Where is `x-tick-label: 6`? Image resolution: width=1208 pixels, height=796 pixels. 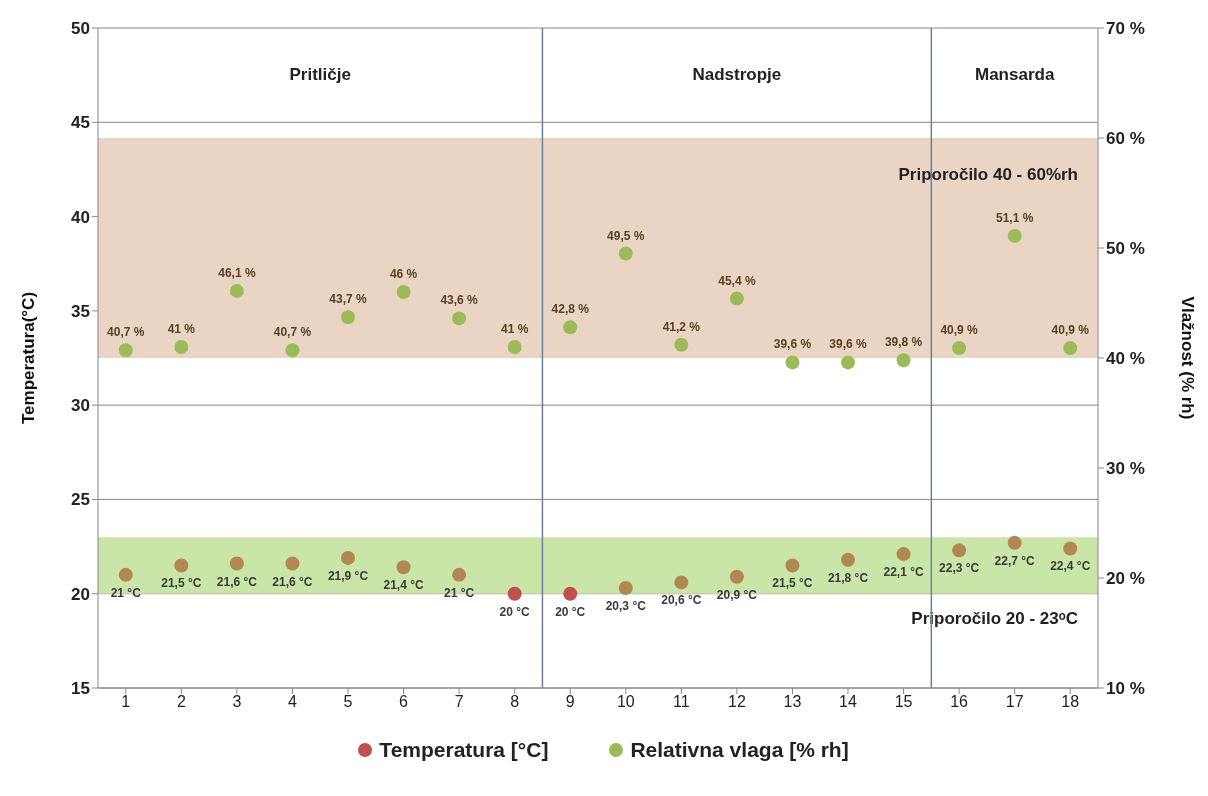 x-tick-label: 6 is located at coordinates (404, 702).